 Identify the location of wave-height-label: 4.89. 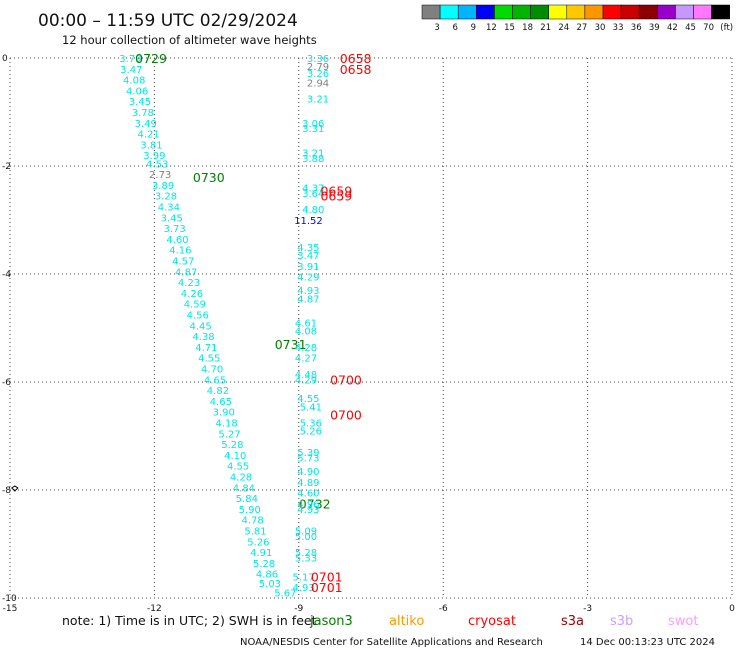
(308, 483).